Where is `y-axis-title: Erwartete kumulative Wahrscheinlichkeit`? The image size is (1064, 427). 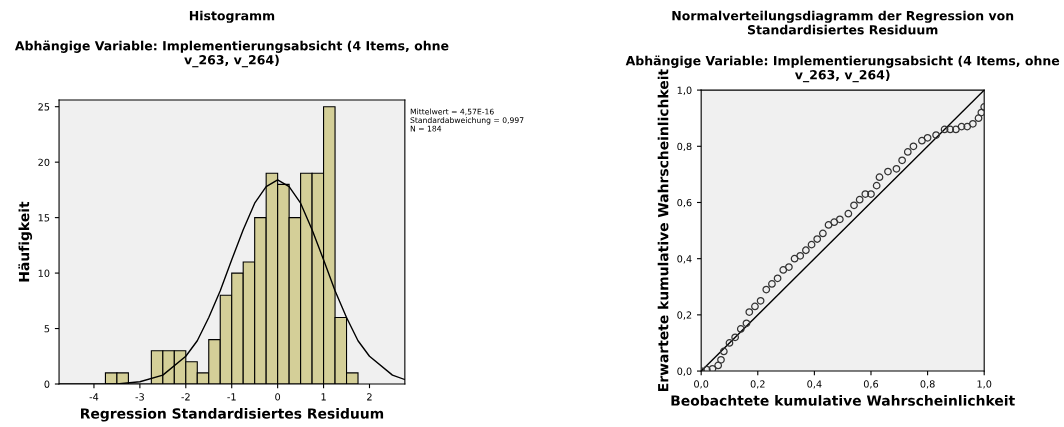
y-axis-title: Erwartete kumulative Wahrscheinlichkeit is located at coordinates (663, 230).